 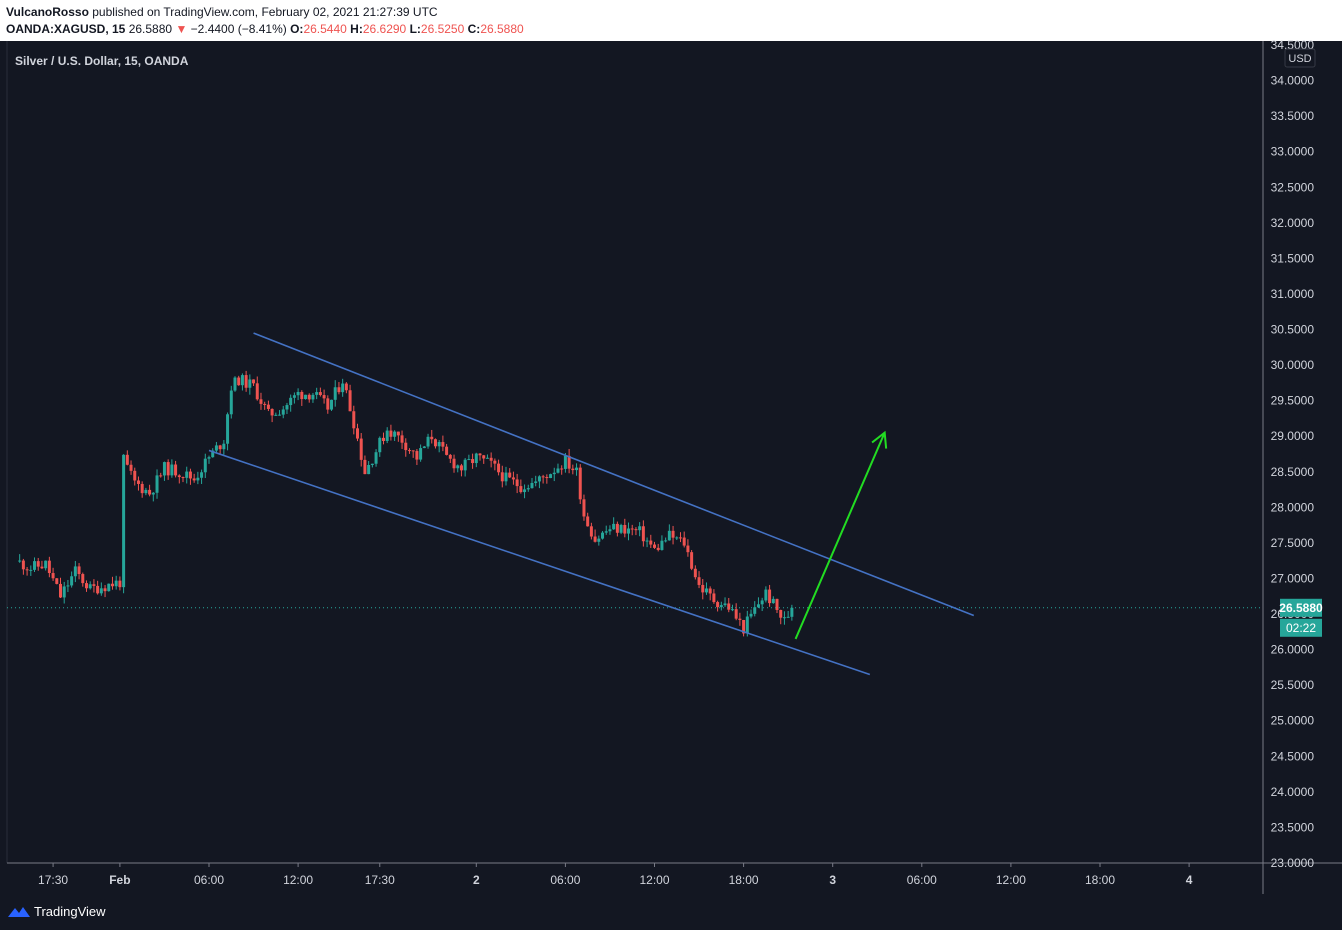 What do you see at coordinates (1293, 152) in the screenshot?
I see `price-tick-label: 33.0000` at bounding box center [1293, 152].